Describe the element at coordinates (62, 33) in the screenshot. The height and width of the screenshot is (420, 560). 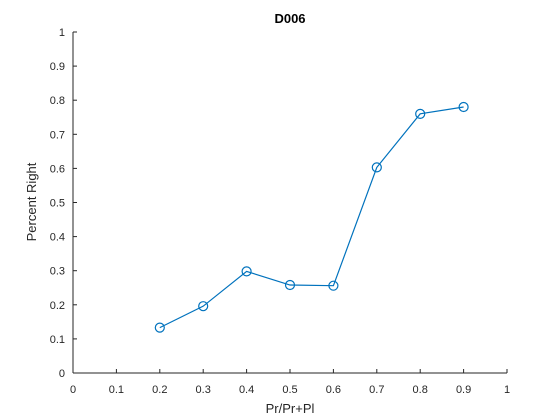
I see `y-tick-label: 1` at that location.